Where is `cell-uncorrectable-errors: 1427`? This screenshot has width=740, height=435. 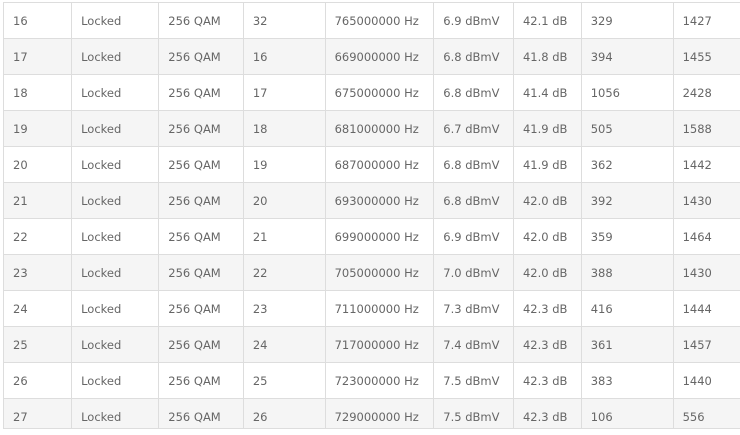 cell-uncorrectable-errors: 1427 is located at coordinates (706, 20).